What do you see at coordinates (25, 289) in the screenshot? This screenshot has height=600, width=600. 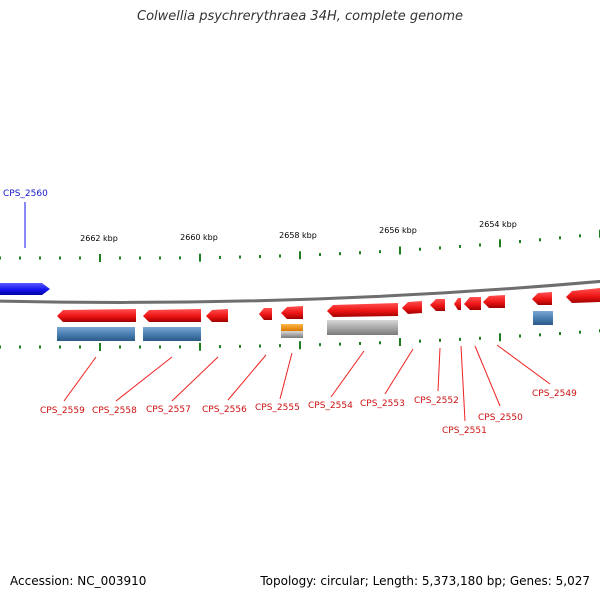 I see `gene-arrow-forward` at bounding box center [25, 289].